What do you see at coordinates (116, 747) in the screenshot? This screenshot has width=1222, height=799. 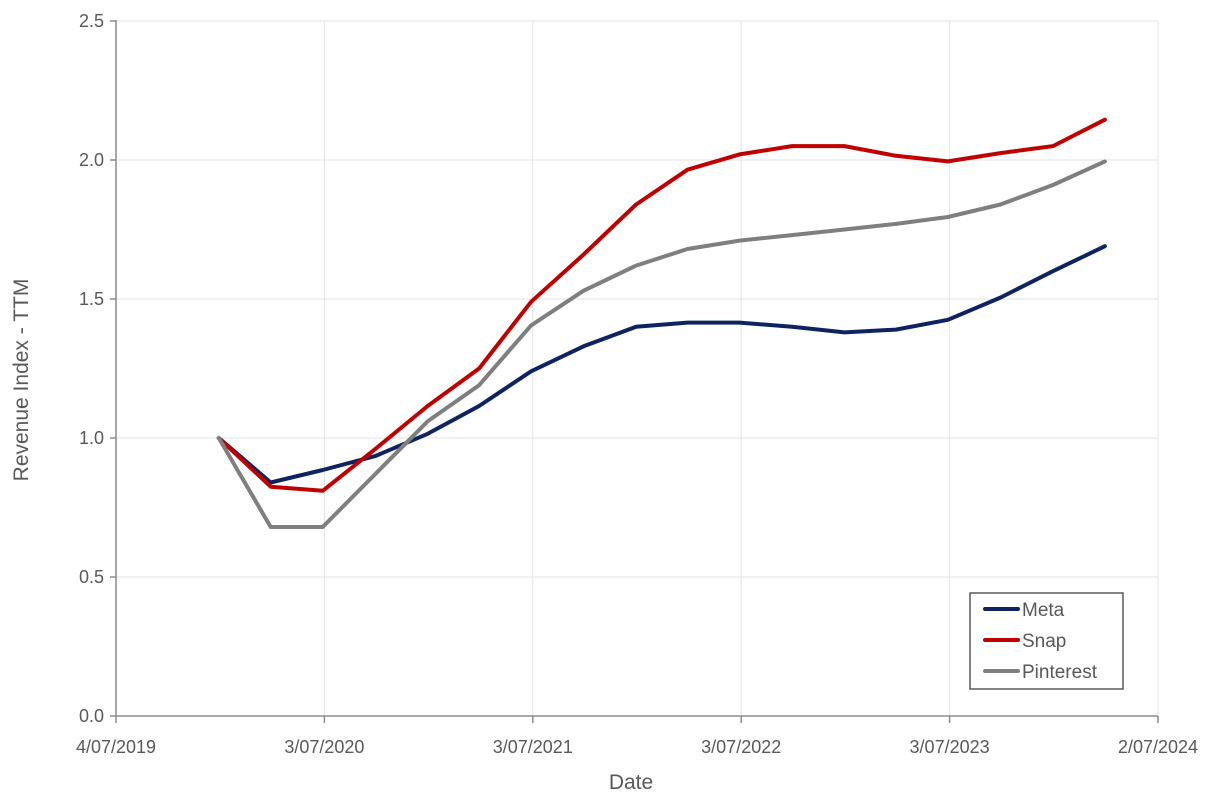 I see `x-tick-label: 4/07/2019` at bounding box center [116, 747].